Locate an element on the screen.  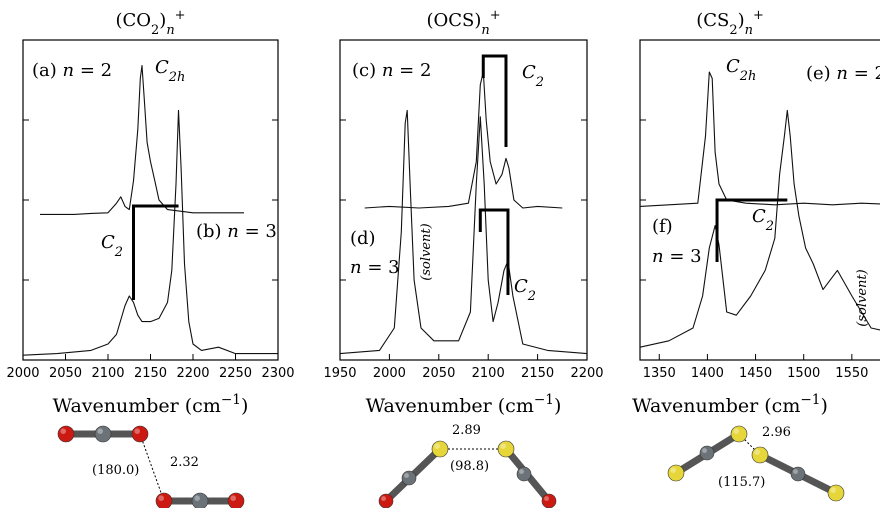
angle-label: (98.8) is located at coordinates (469, 466).